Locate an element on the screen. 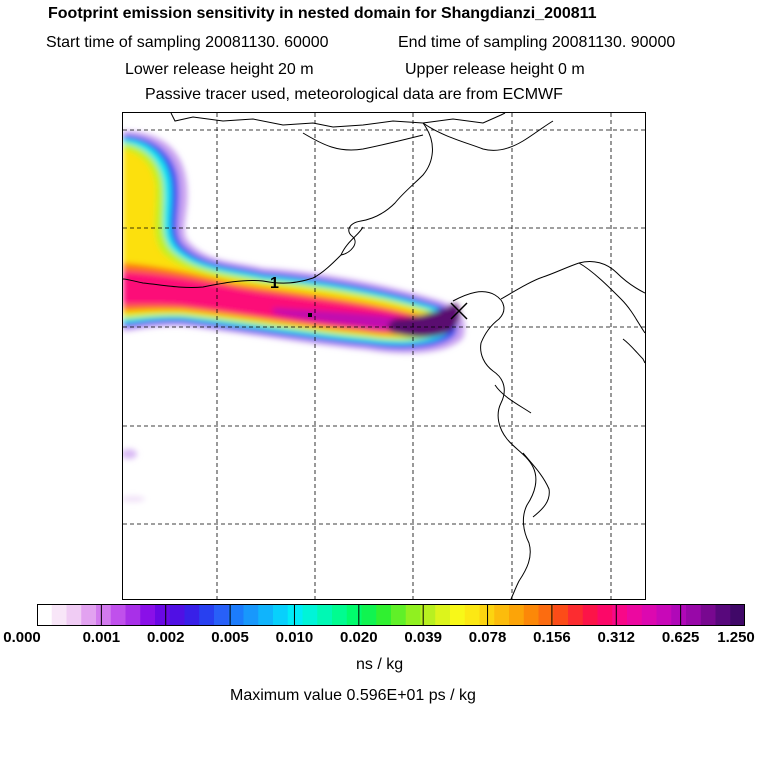 The image size is (768, 768). colorbar-tick-label: 0.001 is located at coordinates (101, 637).